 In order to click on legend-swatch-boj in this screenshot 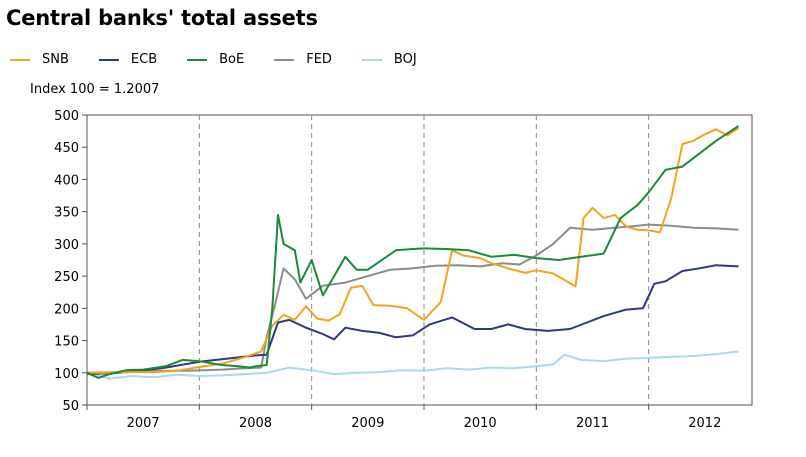, I will do `click(371, 59)`.